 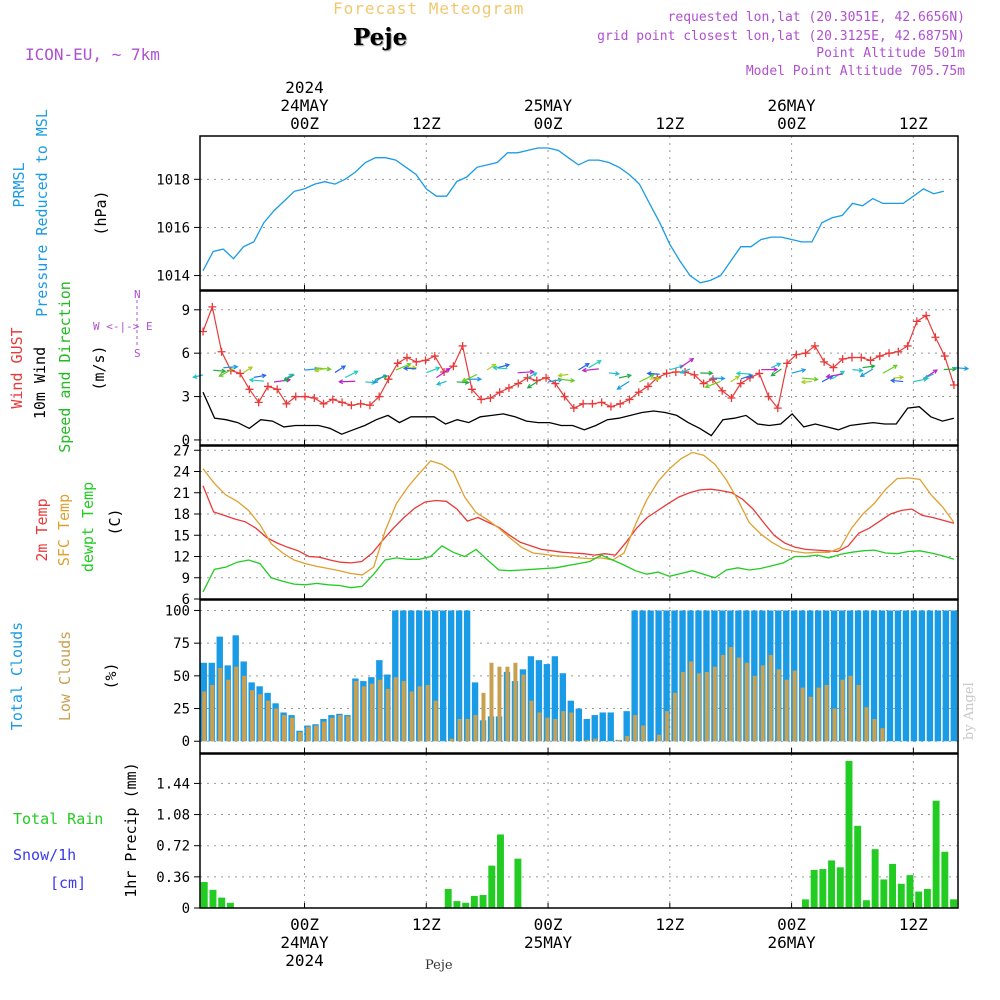 I want to click on y-tick-label: 1014, so click(x=173, y=277).